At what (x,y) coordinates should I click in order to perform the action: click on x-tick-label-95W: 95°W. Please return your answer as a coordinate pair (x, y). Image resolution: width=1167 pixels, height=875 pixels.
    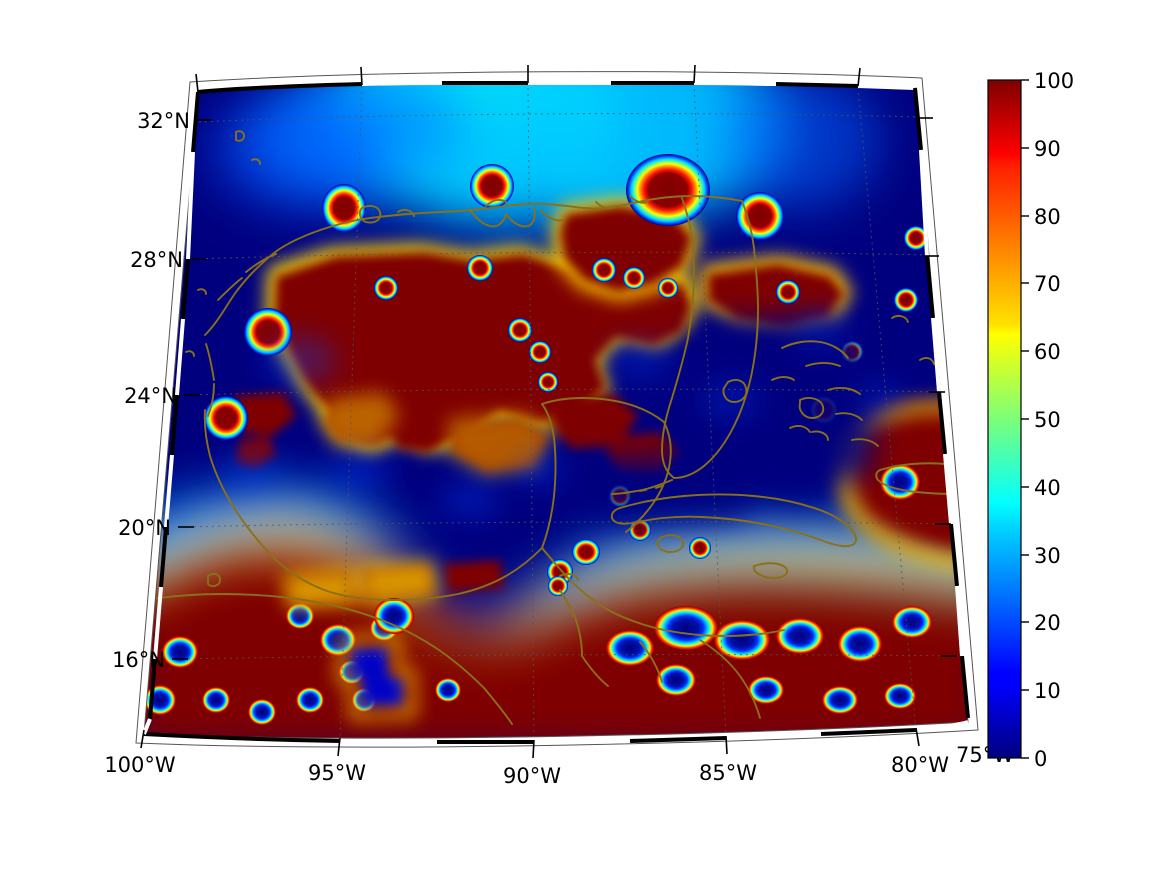
    Looking at the image, I should click on (337, 773).